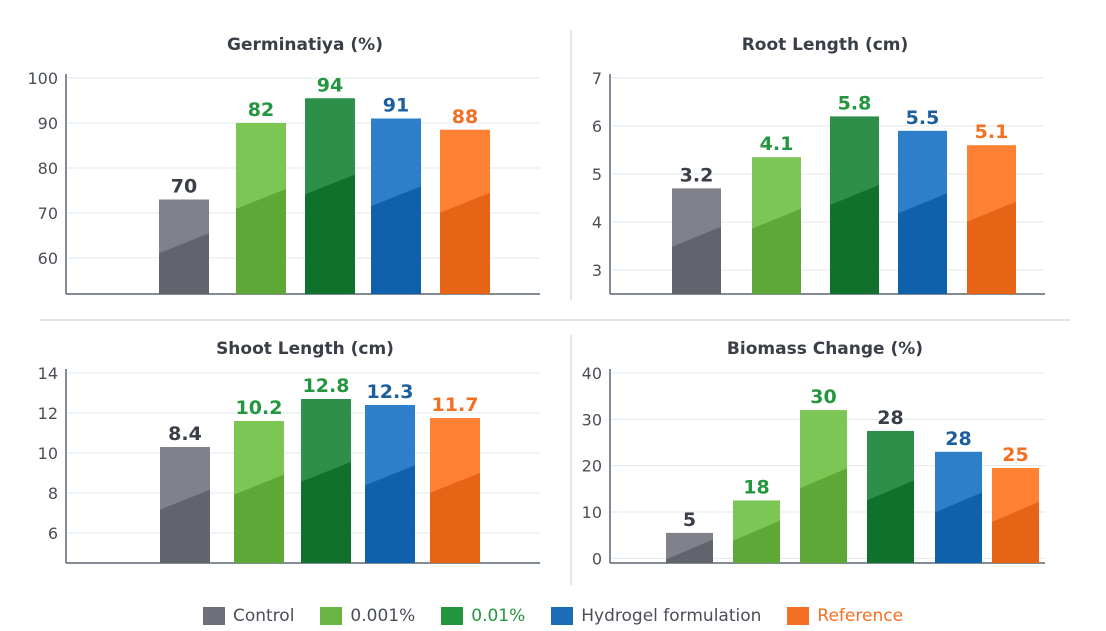  I want to click on y-tick-label: 8, so click(53, 493).